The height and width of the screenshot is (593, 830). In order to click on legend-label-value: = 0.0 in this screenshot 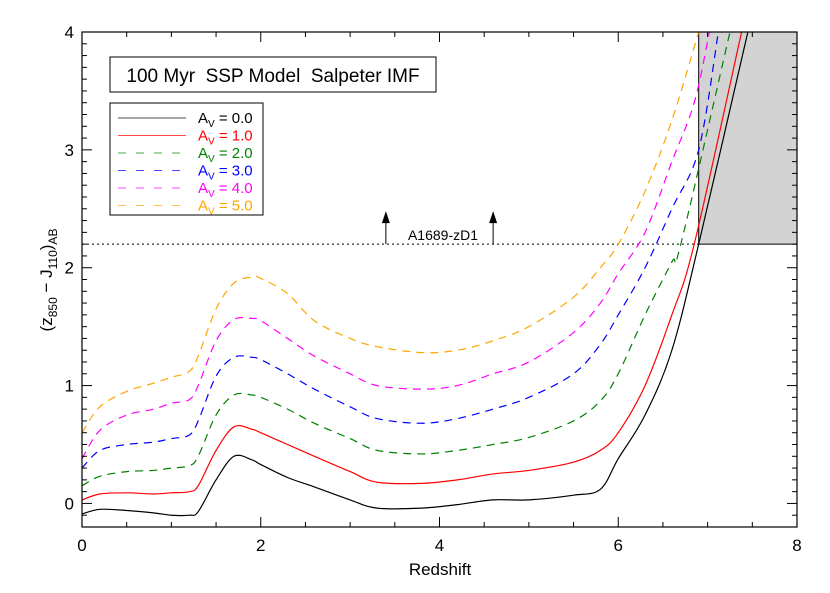, I will do `click(234, 118)`.